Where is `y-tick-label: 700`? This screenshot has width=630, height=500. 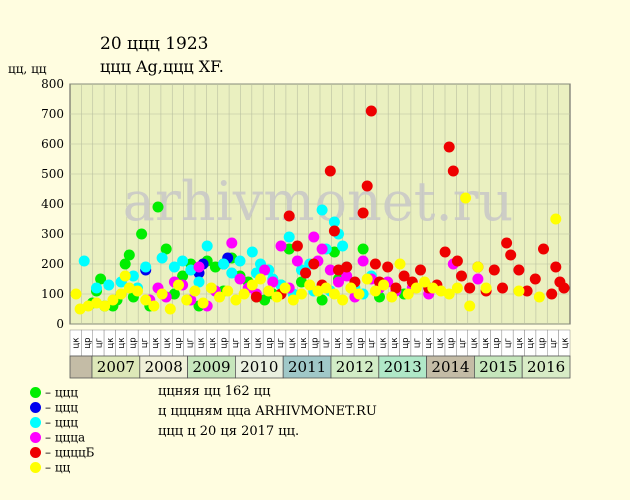 y-tick-label: 700 is located at coordinates (52, 114).